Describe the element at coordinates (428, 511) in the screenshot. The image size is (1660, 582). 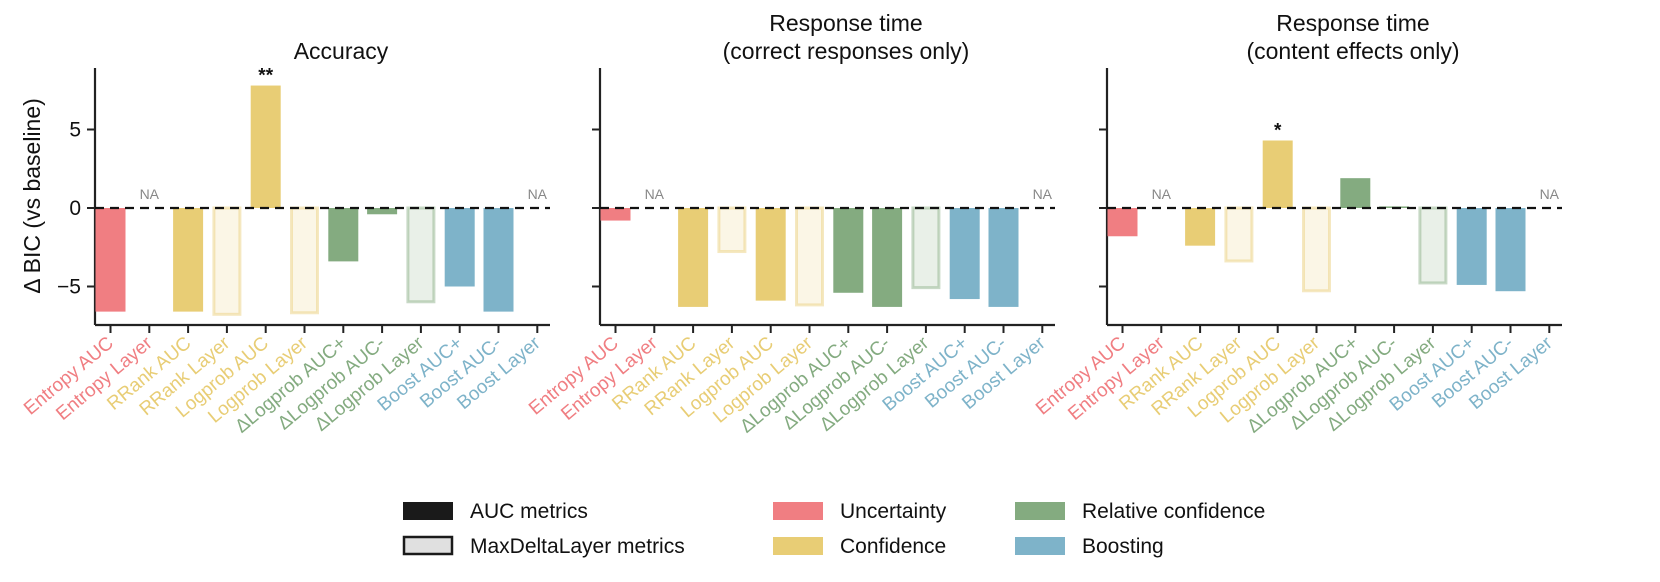
I see `legend-swatch-auc` at that location.